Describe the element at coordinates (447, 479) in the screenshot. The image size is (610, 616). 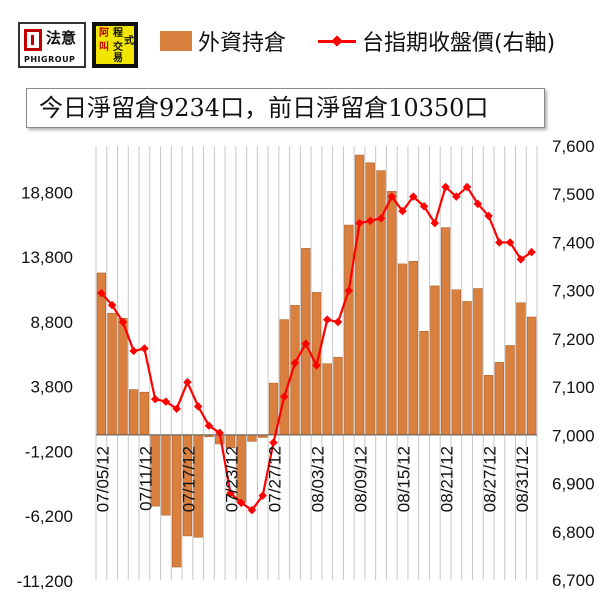
I see `x-tick-label: 08/21/12` at that location.